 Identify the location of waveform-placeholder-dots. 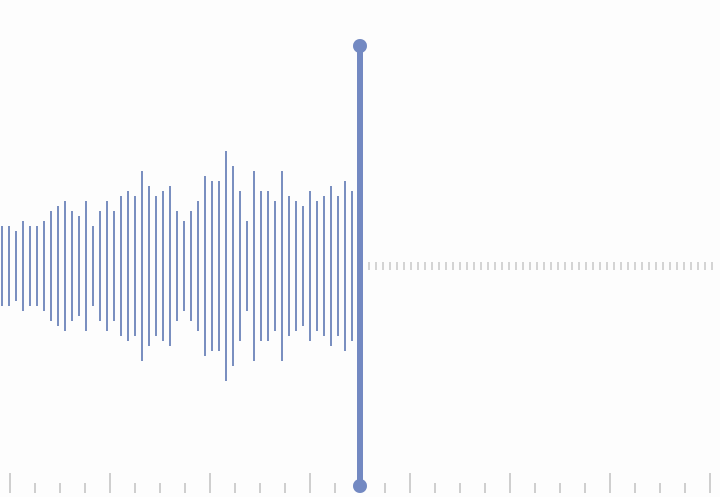
(540, 266).